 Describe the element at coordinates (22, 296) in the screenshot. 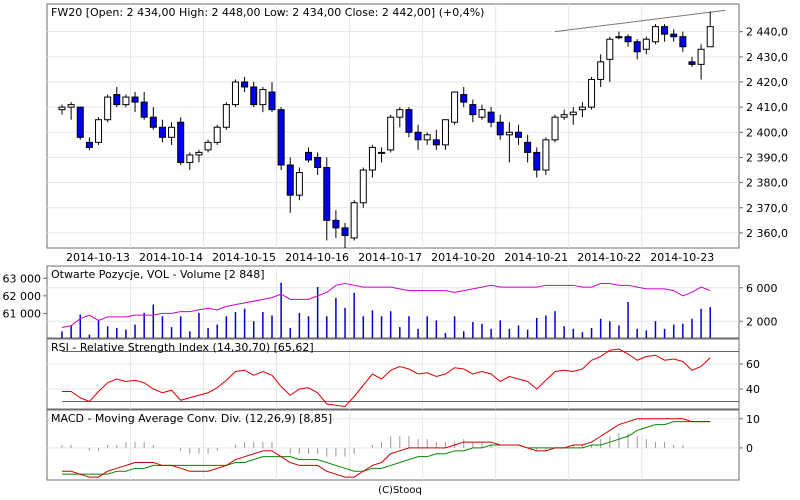

I see `open-interest-tick-label: 62 000` at that location.